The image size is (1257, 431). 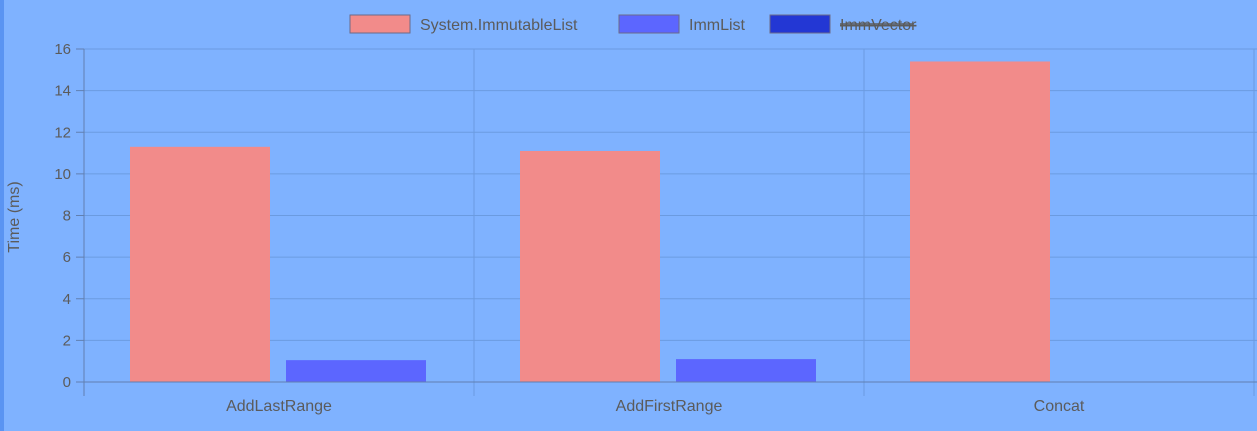 What do you see at coordinates (682, 24) in the screenshot?
I see `legend-item-immlist: ImmList` at bounding box center [682, 24].